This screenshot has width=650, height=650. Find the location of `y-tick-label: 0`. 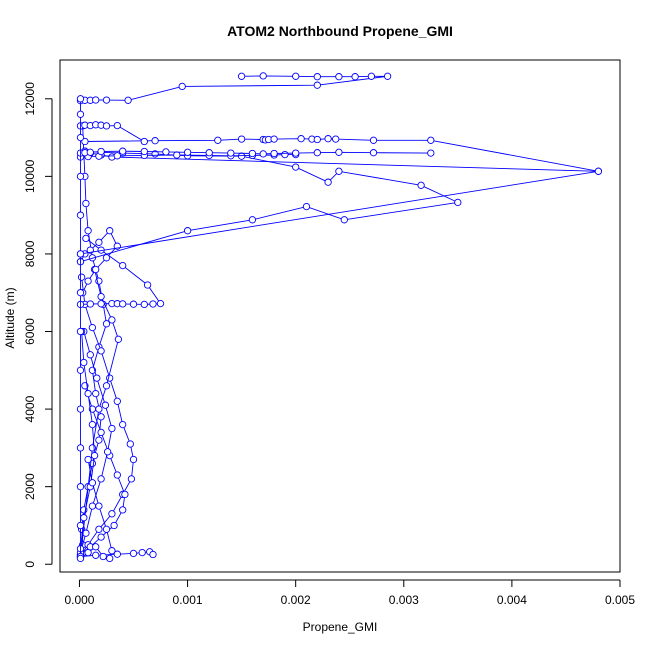

y-tick-label: 0 is located at coordinates (30, 564).